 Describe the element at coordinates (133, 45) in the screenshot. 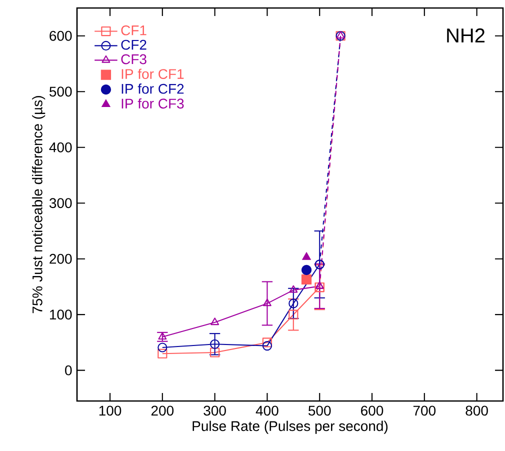

I see `legend-label: CF2` at that location.